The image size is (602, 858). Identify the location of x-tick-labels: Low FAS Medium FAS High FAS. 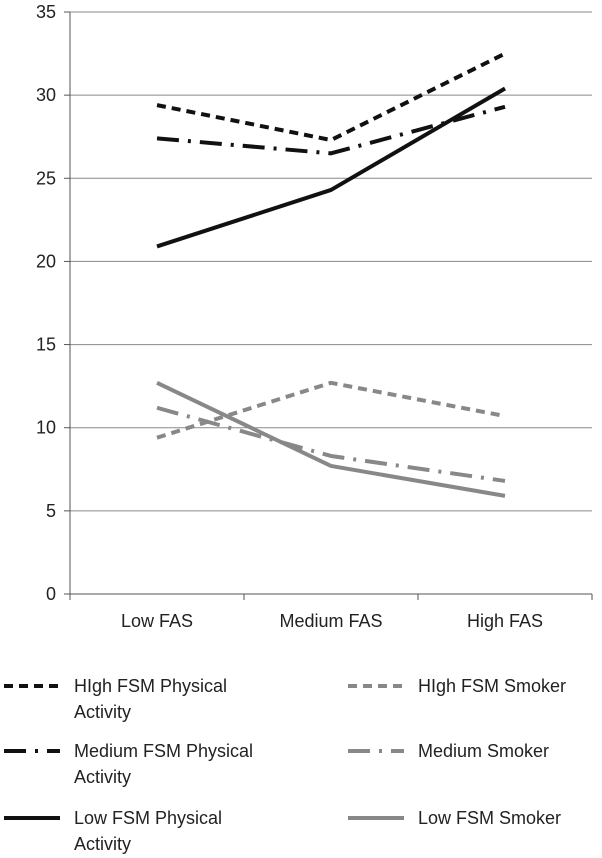
(332, 621).